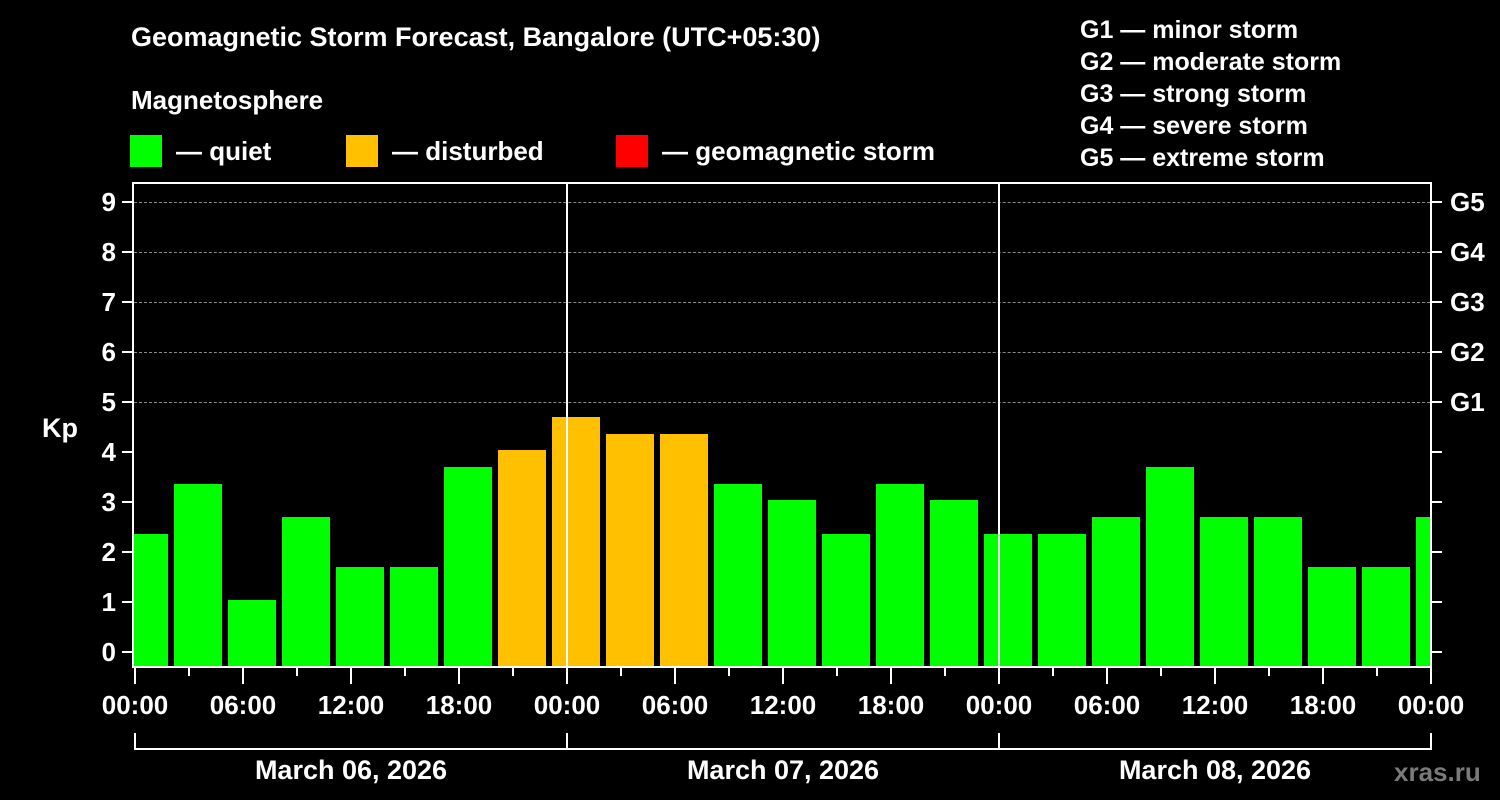  What do you see at coordinates (1437, 772) in the screenshot?
I see `watermark: xras.ru` at bounding box center [1437, 772].